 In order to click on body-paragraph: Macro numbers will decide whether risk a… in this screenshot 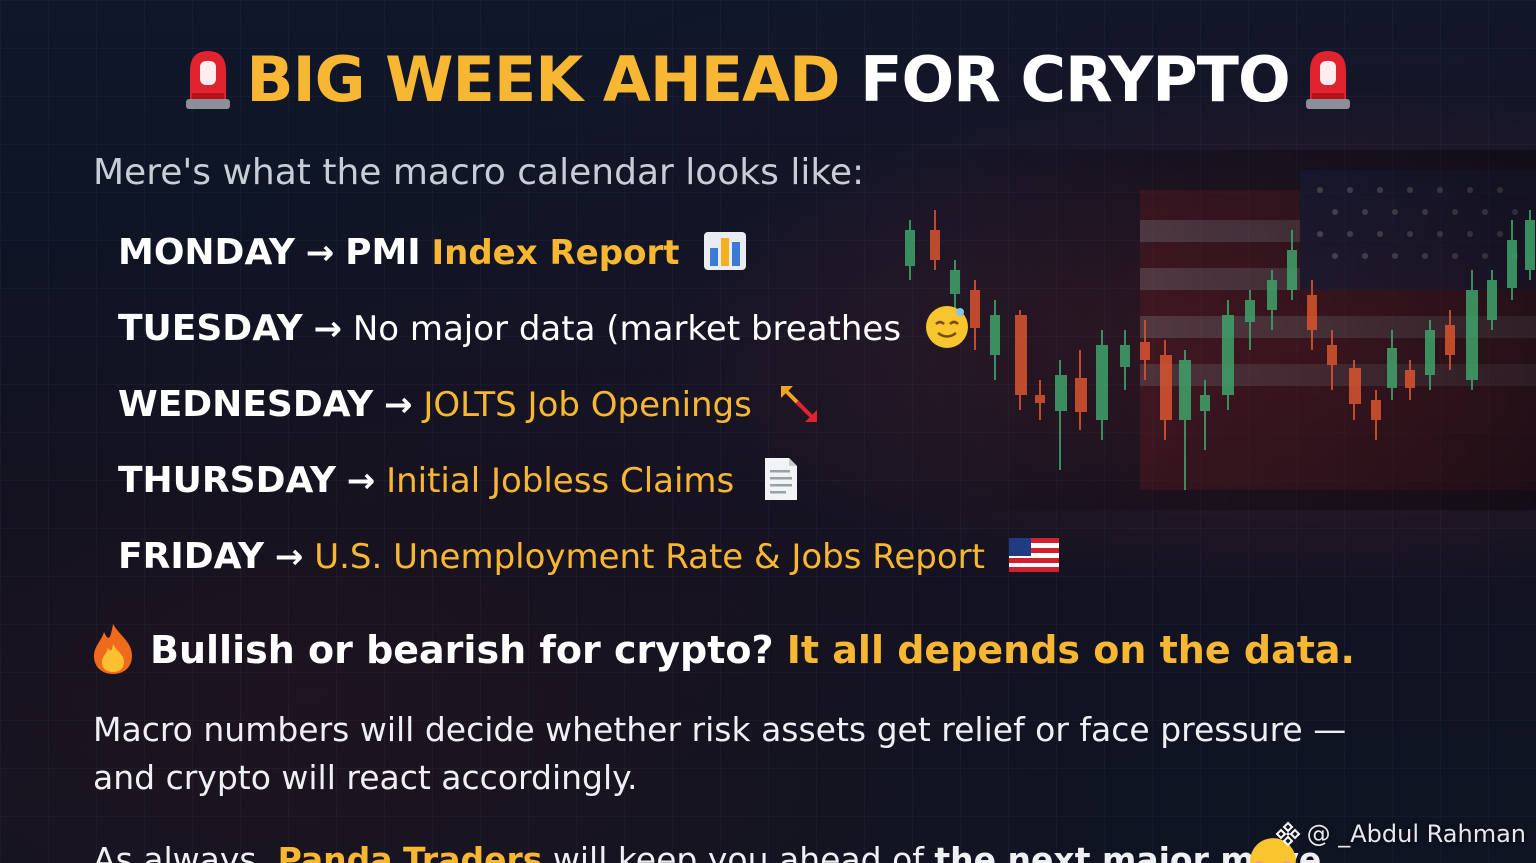, I will do `click(720, 753)`.